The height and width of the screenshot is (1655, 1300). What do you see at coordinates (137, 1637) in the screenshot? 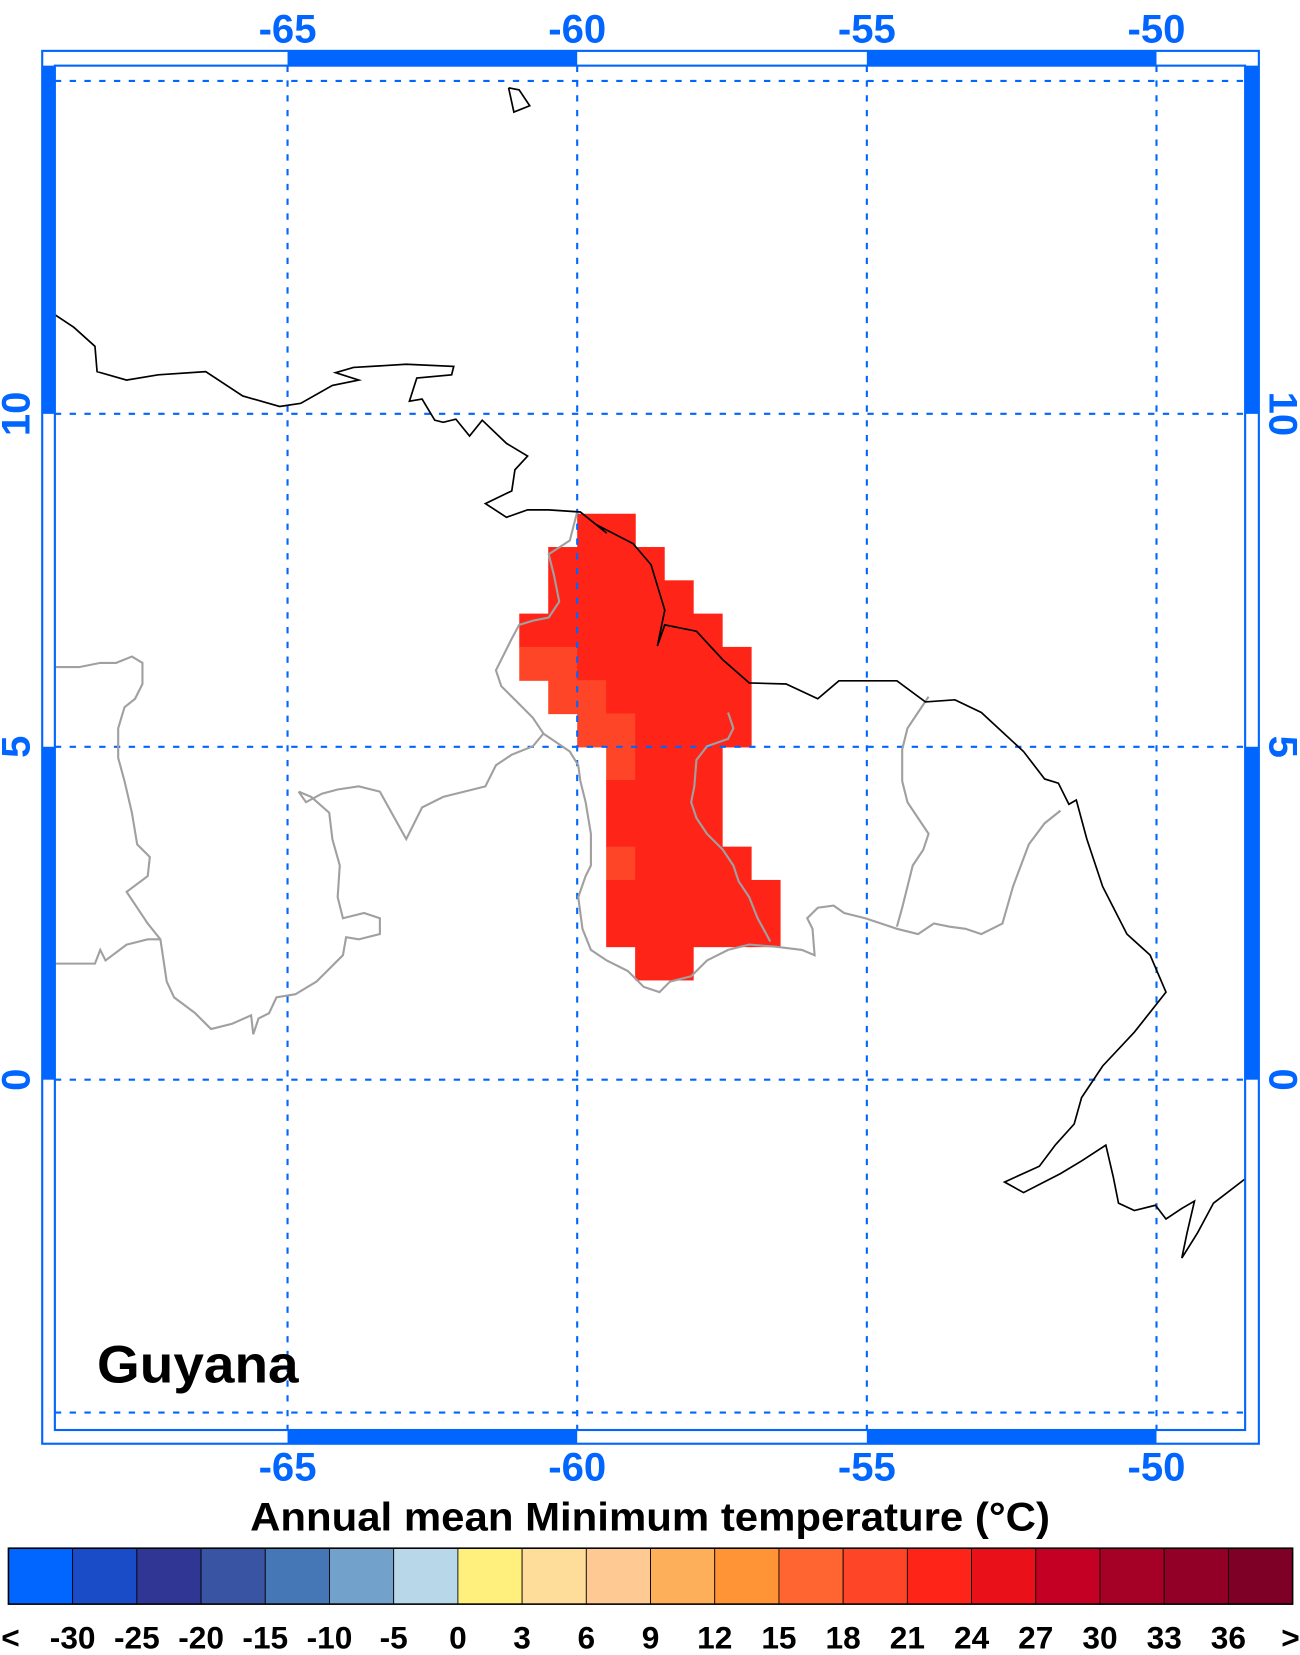
I see `legend-tick-label: -25` at bounding box center [137, 1637].